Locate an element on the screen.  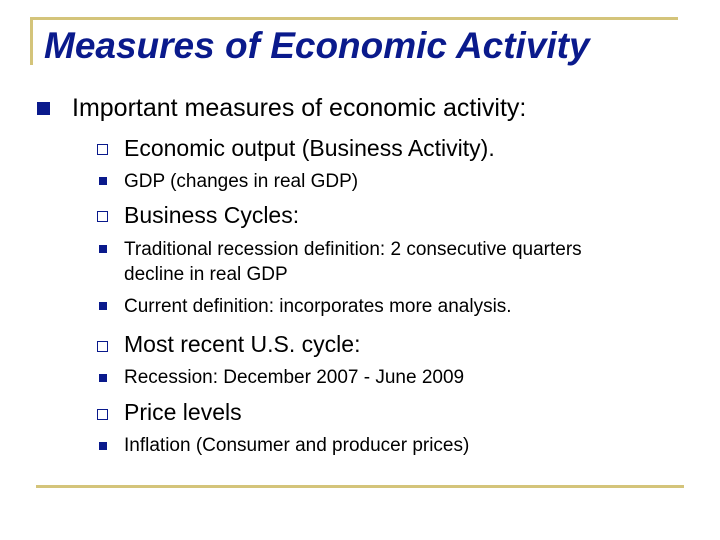
section-1-item-1: GDP (changes in real GDP) is located at coordinates (241, 181).